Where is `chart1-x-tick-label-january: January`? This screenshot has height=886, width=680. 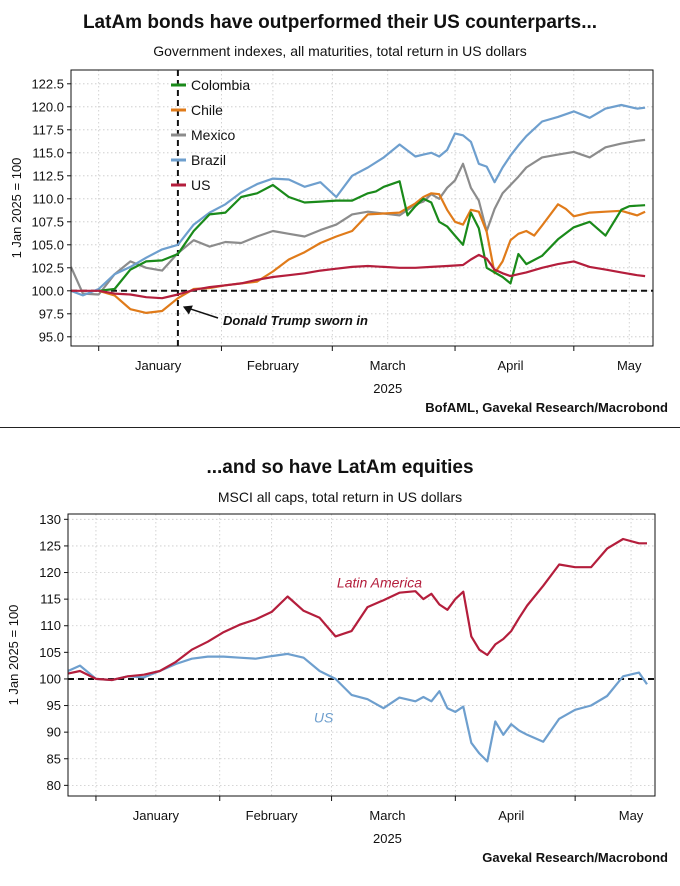 chart1-x-tick-label-january: January is located at coordinates (158, 365).